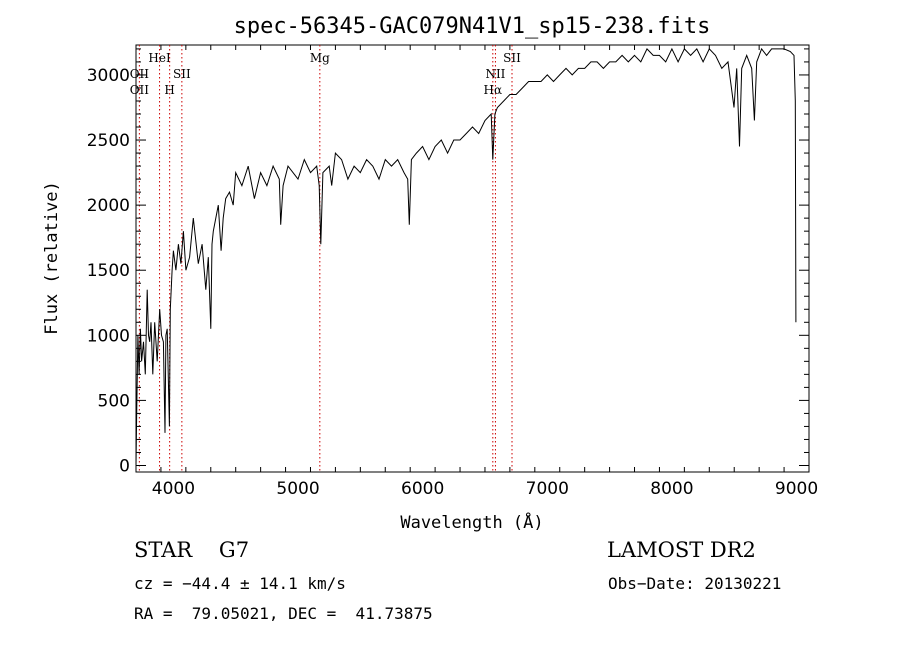  What do you see at coordinates (472, 26) in the screenshot?
I see `chart-title: spec-56345-GAC079N41V1_sp15-238.fits` at bounding box center [472, 26].